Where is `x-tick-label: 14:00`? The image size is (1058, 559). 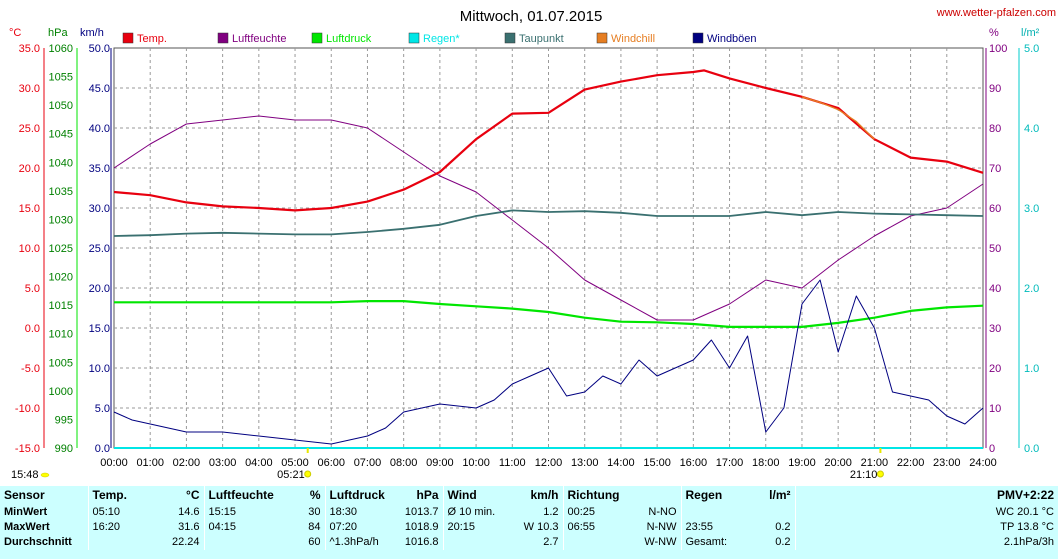 x-tick-label: 14:00 is located at coordinates (621, 463).